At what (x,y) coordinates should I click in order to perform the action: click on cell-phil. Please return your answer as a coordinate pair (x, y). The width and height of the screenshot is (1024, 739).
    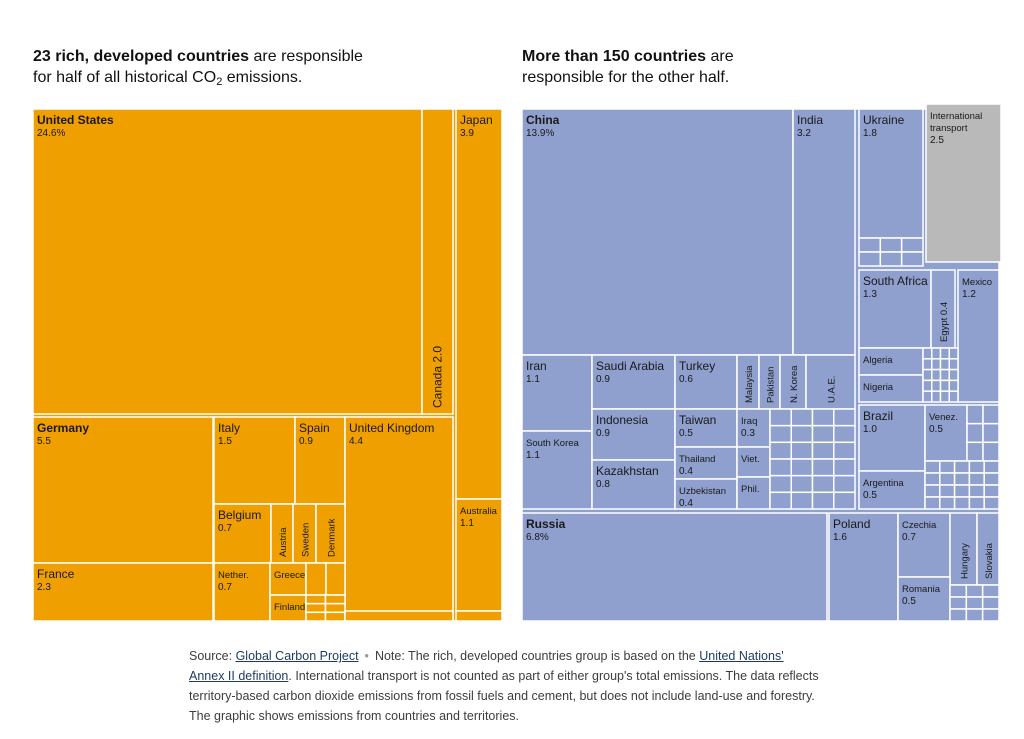
    Looking at the image, I should click on (753, 493).